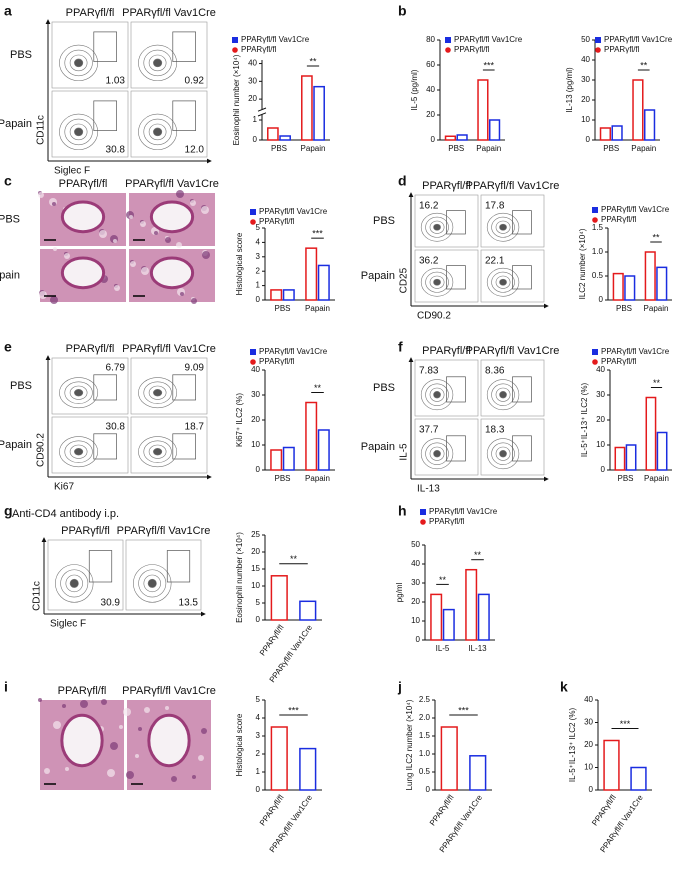 Image resolution: width=685 pixels, height=871 pixels. I want to click on x-axis-label: IL-13, so click(428, 489).